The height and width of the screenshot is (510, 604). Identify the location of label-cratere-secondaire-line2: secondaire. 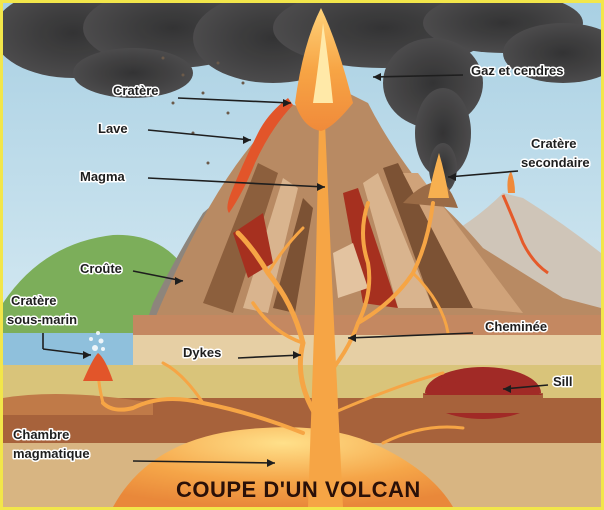
(555, 162).